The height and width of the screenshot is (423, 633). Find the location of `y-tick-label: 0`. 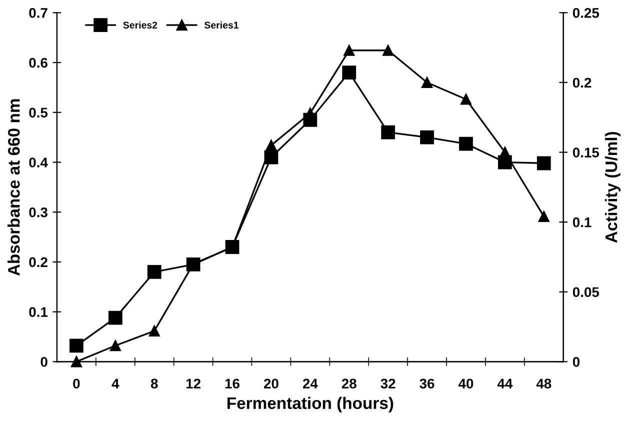

y-tick-label: 0 is located at coordinates (44, 362).